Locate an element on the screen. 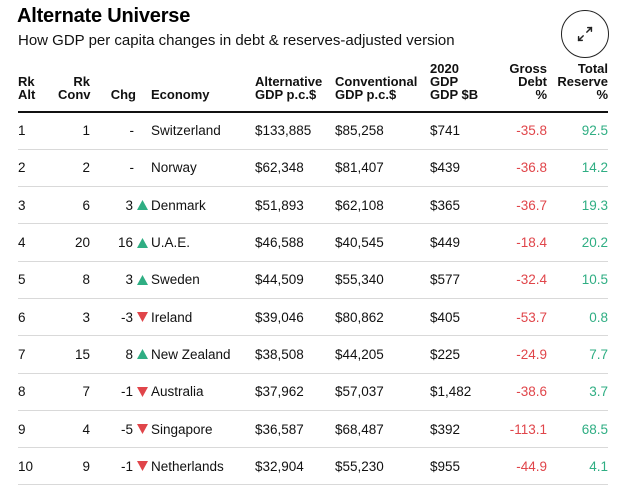 This screenshot has height=491, width=620. col-header-alt-gdp: Alternative GDP p.c.$ is located at coordinates (295, 87).